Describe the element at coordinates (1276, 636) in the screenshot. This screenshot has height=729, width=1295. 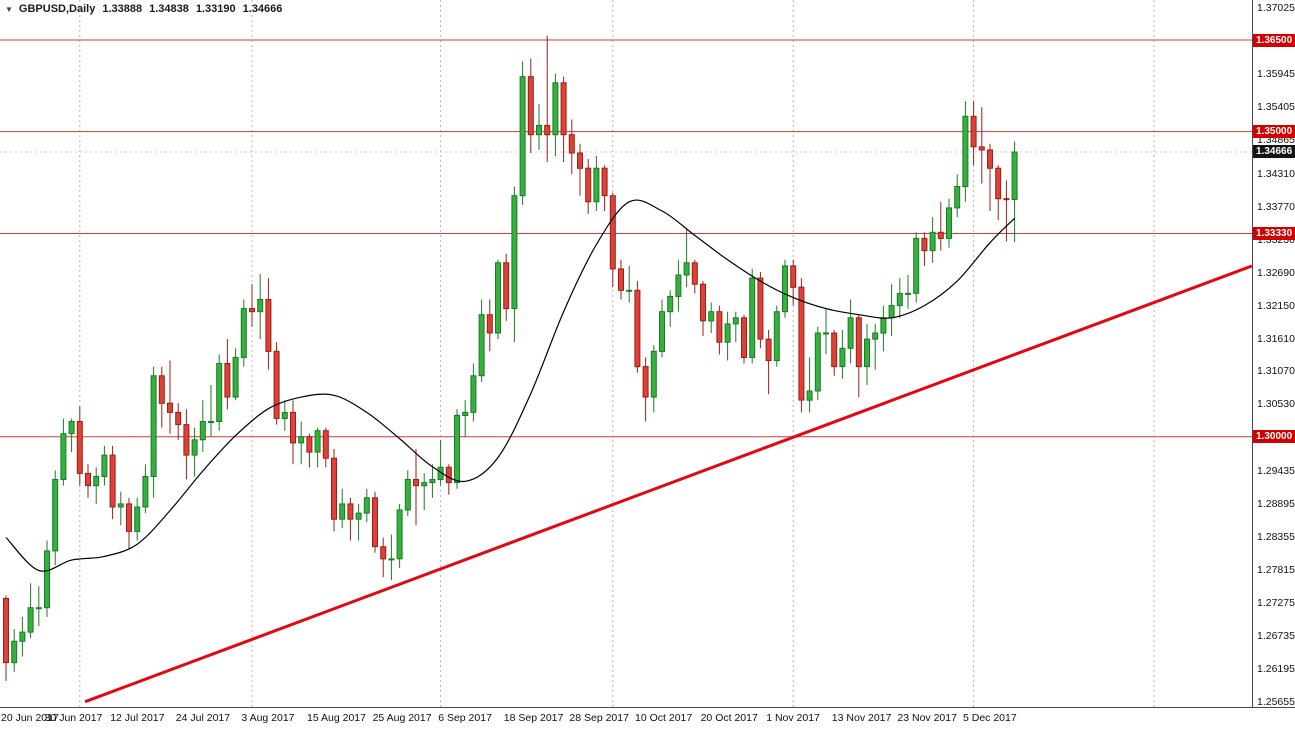
I see `price-tick-label: 1.26735` at that location.